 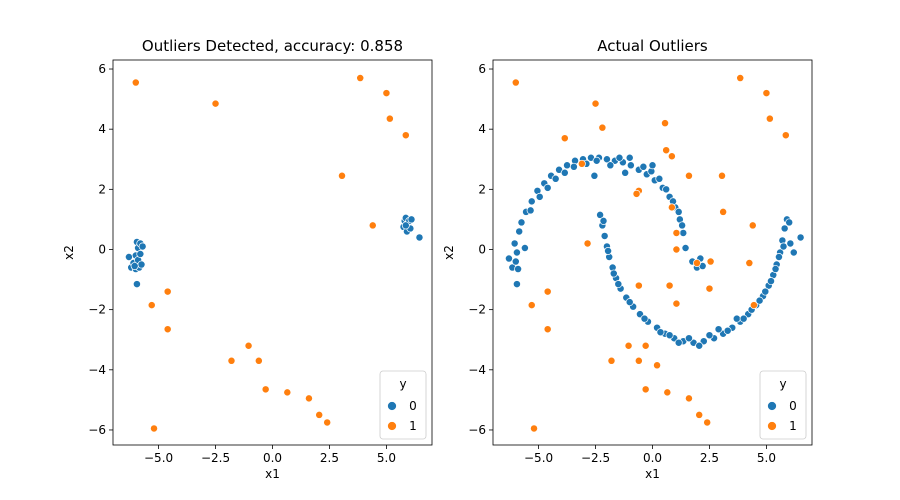 I want to click on y-tick-label: 4, so click(x=482, y=129).